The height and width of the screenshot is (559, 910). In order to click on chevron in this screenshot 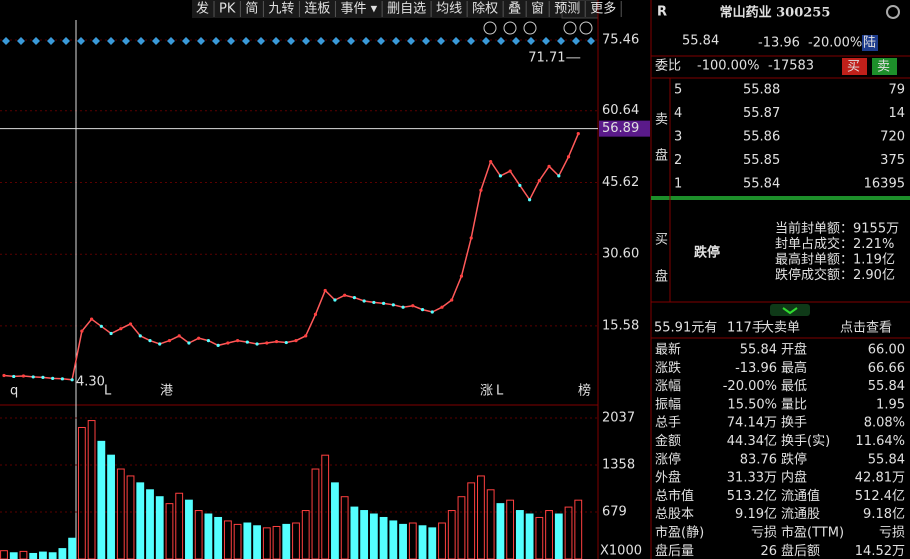, I will do `click(790, 311)`.